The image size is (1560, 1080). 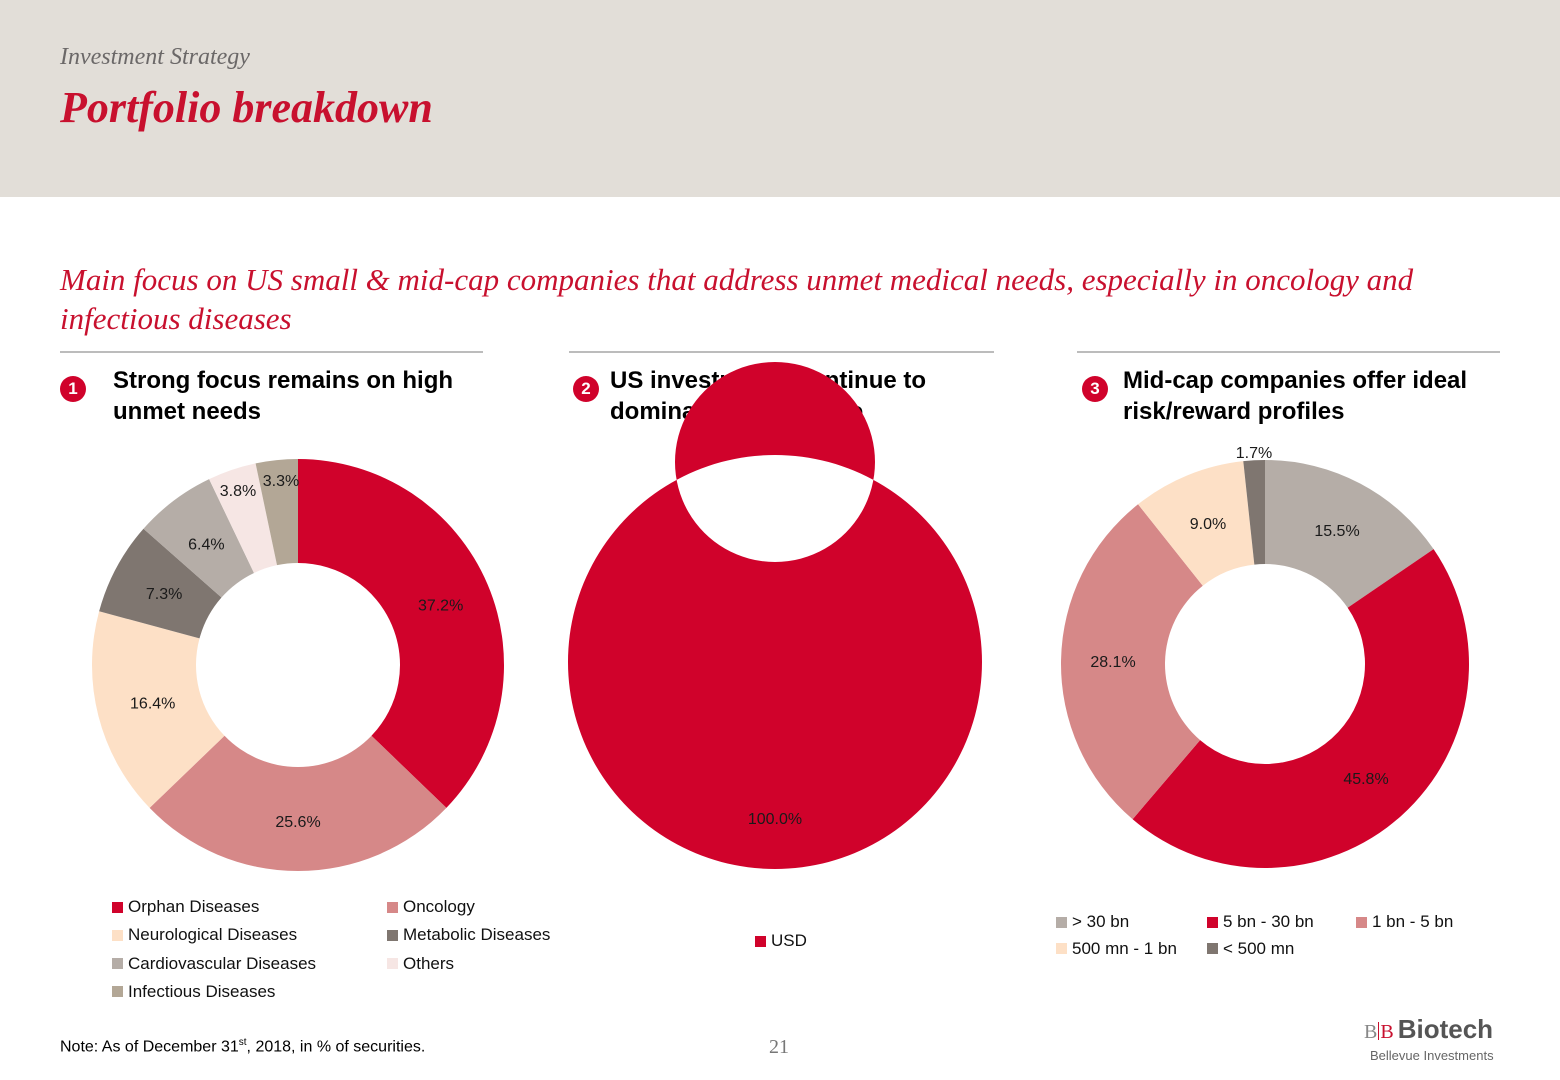 What do you see at coordinates (281, 481) in the screenshot?
I see `slice-data-label: 3.3%` at bounding box center [281, 481].